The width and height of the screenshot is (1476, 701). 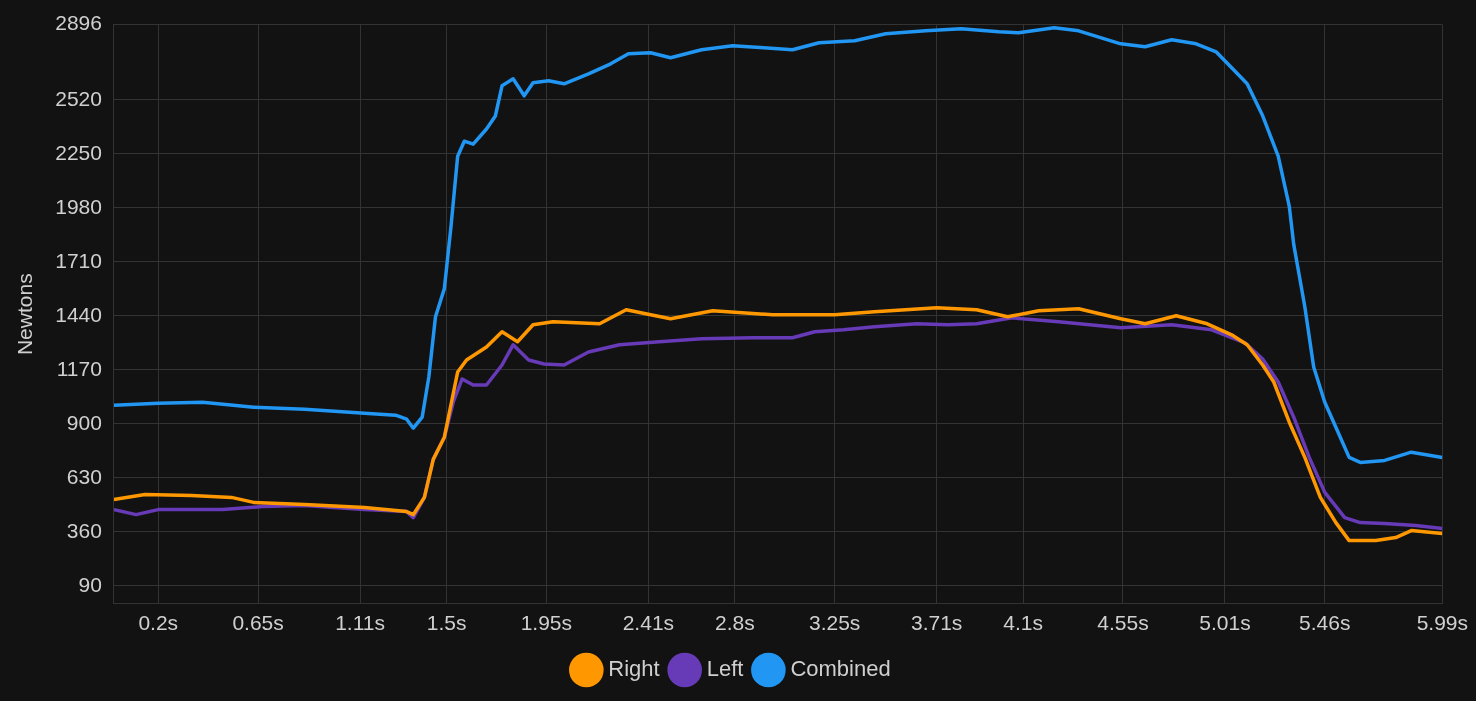 What do you see at coordinates (1325, 623) in the screenshot?
I see `x-tick-label: 5.46s` at bounding box center [1325, 623].